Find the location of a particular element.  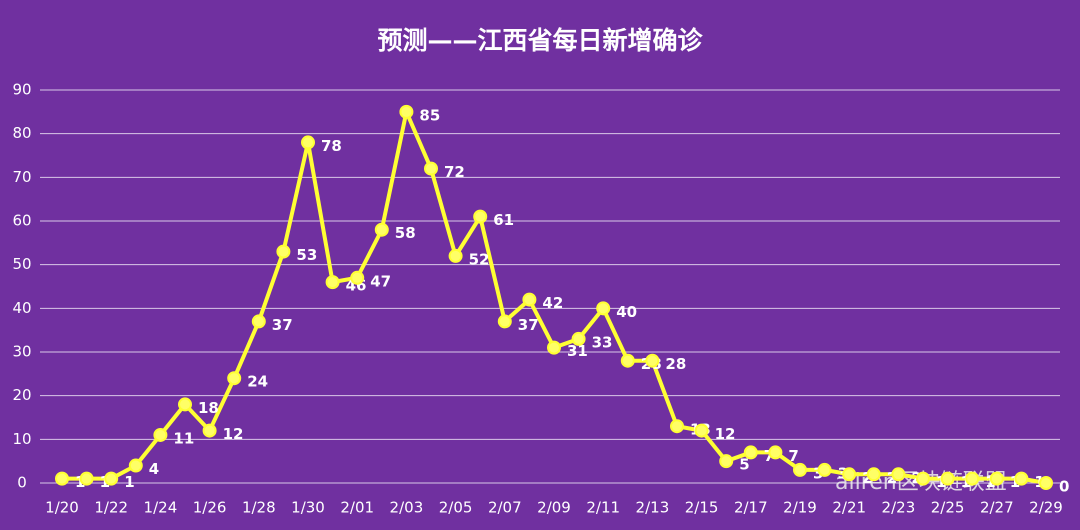

x-tick-label: 2/23 is located at coordinates (899, 508).